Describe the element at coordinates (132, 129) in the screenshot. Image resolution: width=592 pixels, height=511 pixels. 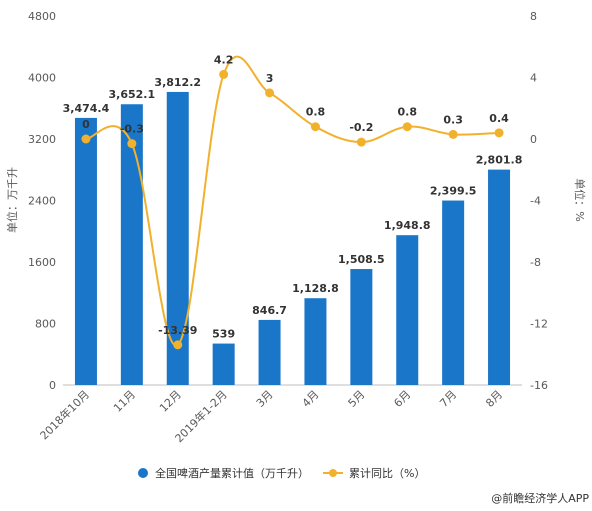
I see `line-value-label: -0.3` at that location.